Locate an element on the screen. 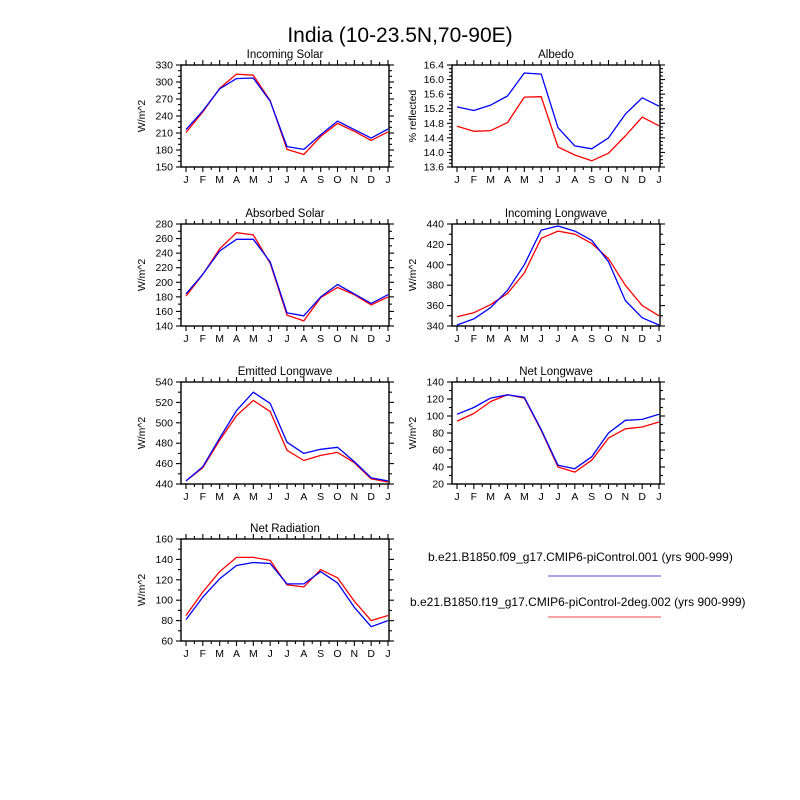  svg-text: Net Longwave is located at coordinates (556, 372).